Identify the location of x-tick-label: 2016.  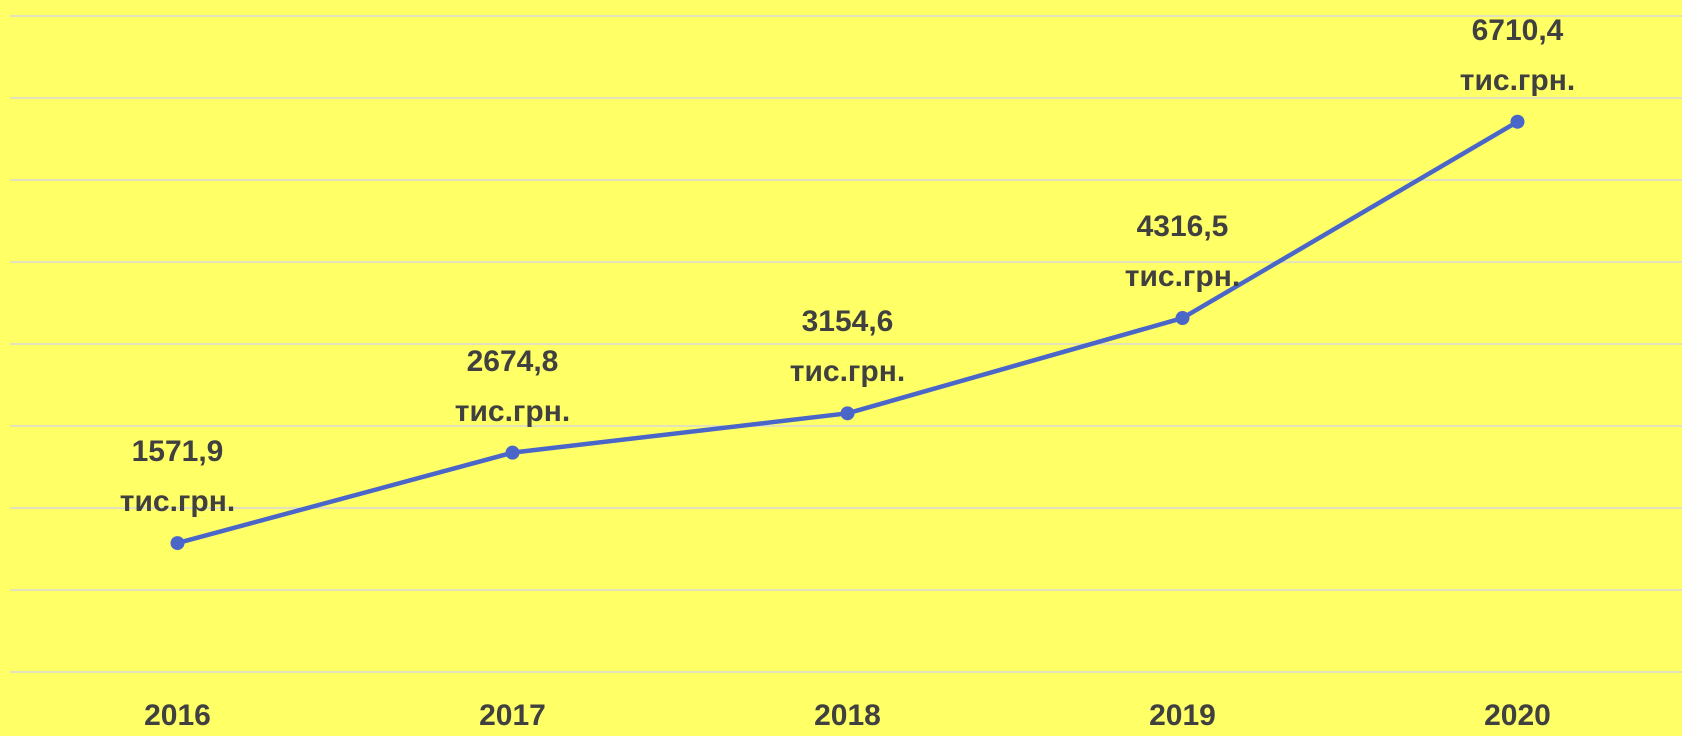
(177, 715).